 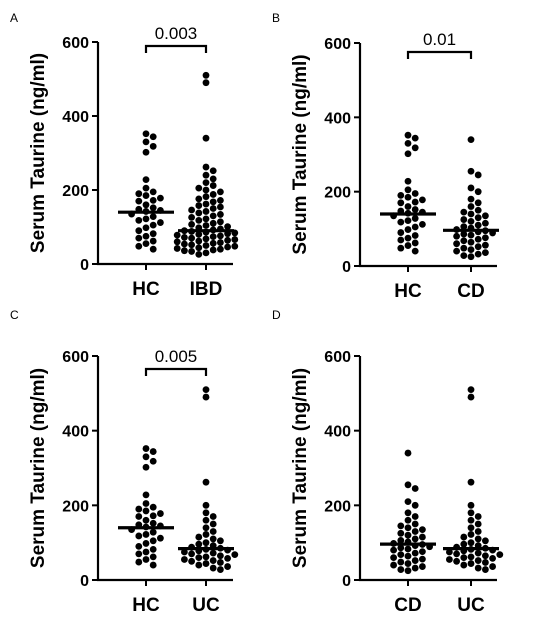 What do you see at coordinates (75, 432) in the screenshot?
I see `y-tick-label: 400` at bounding box center [75, 432].